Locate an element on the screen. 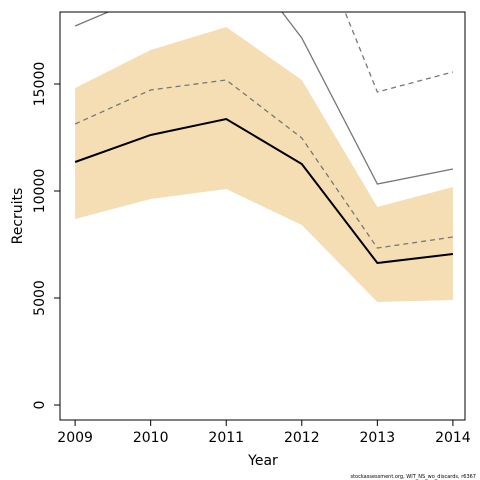  x-tick-label: 2011 is located at coordinates (226, 438).